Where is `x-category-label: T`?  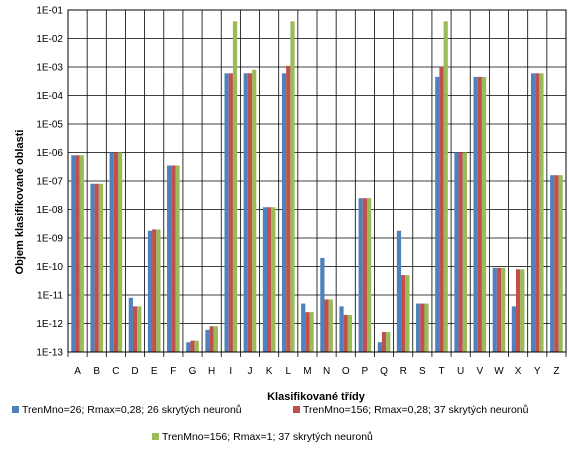 x-category-label: T is located at coordinates (441, 371).